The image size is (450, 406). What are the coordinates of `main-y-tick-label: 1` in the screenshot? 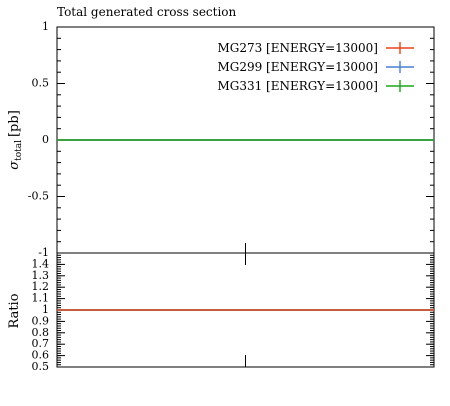 It's located at (45, 26).